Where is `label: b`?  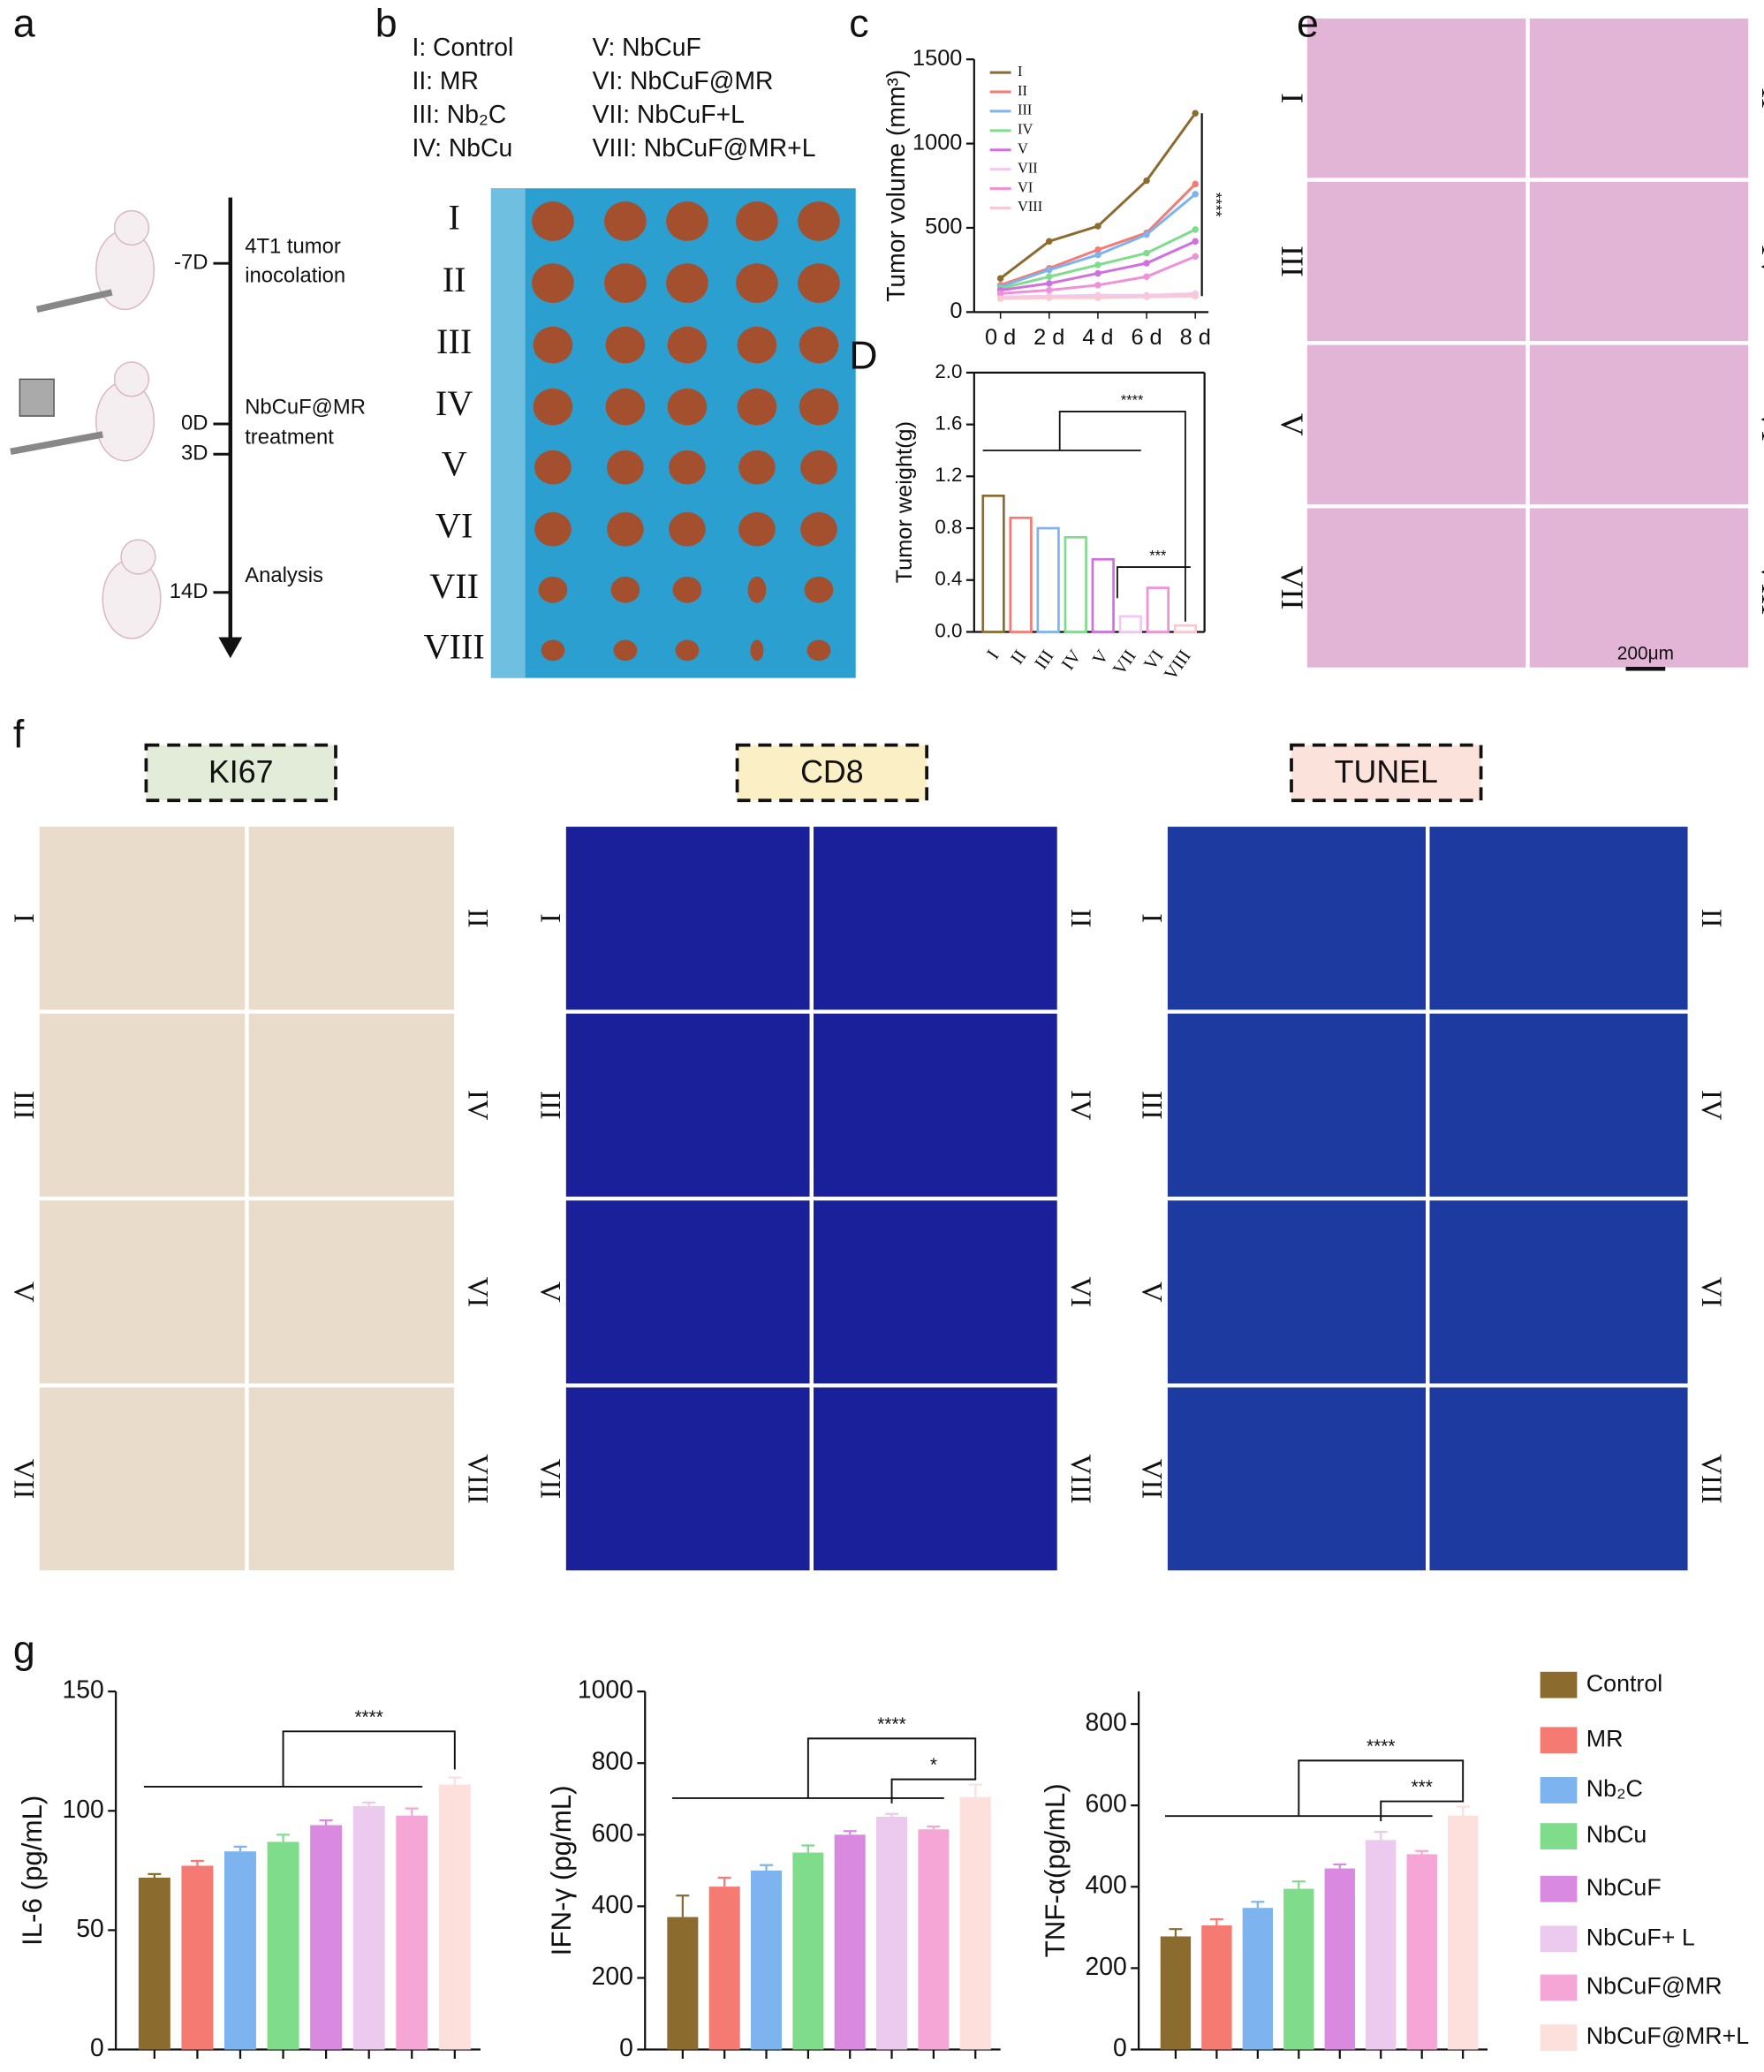
label: b is located at coordinates (386, 24).